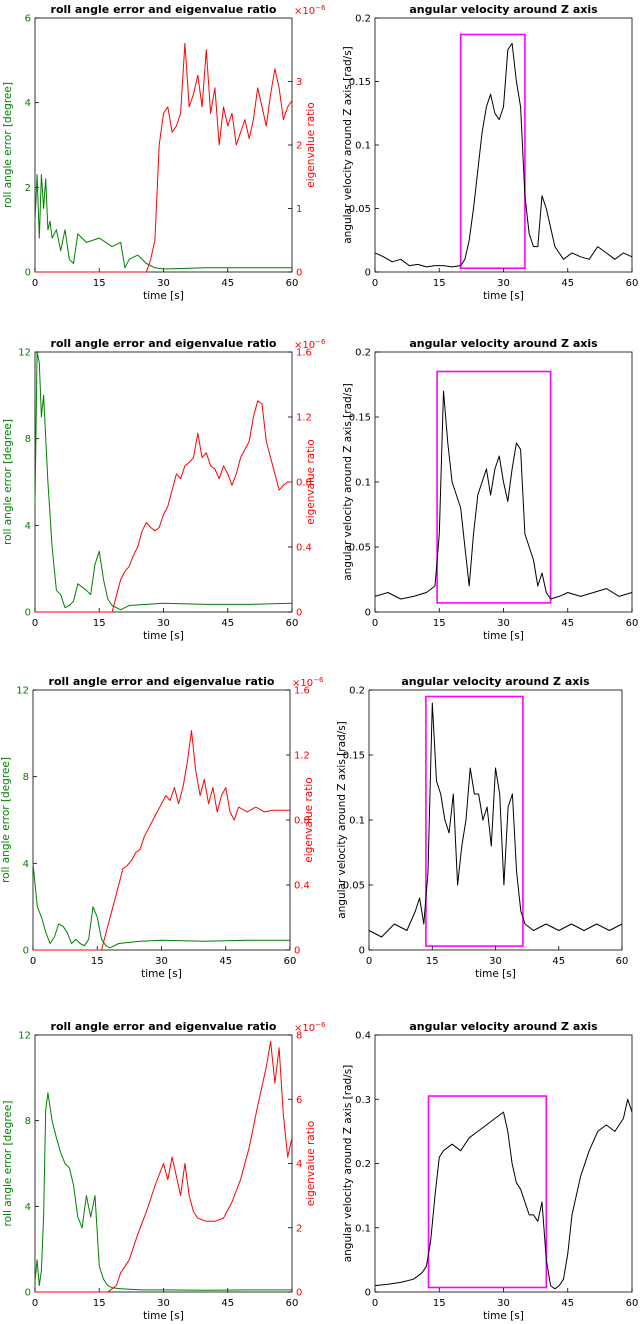  What do you see at coordinates (363, 1100) in the screenshot?
I see `y-tick-label: 0.3` at bounding box center [363, 1100].